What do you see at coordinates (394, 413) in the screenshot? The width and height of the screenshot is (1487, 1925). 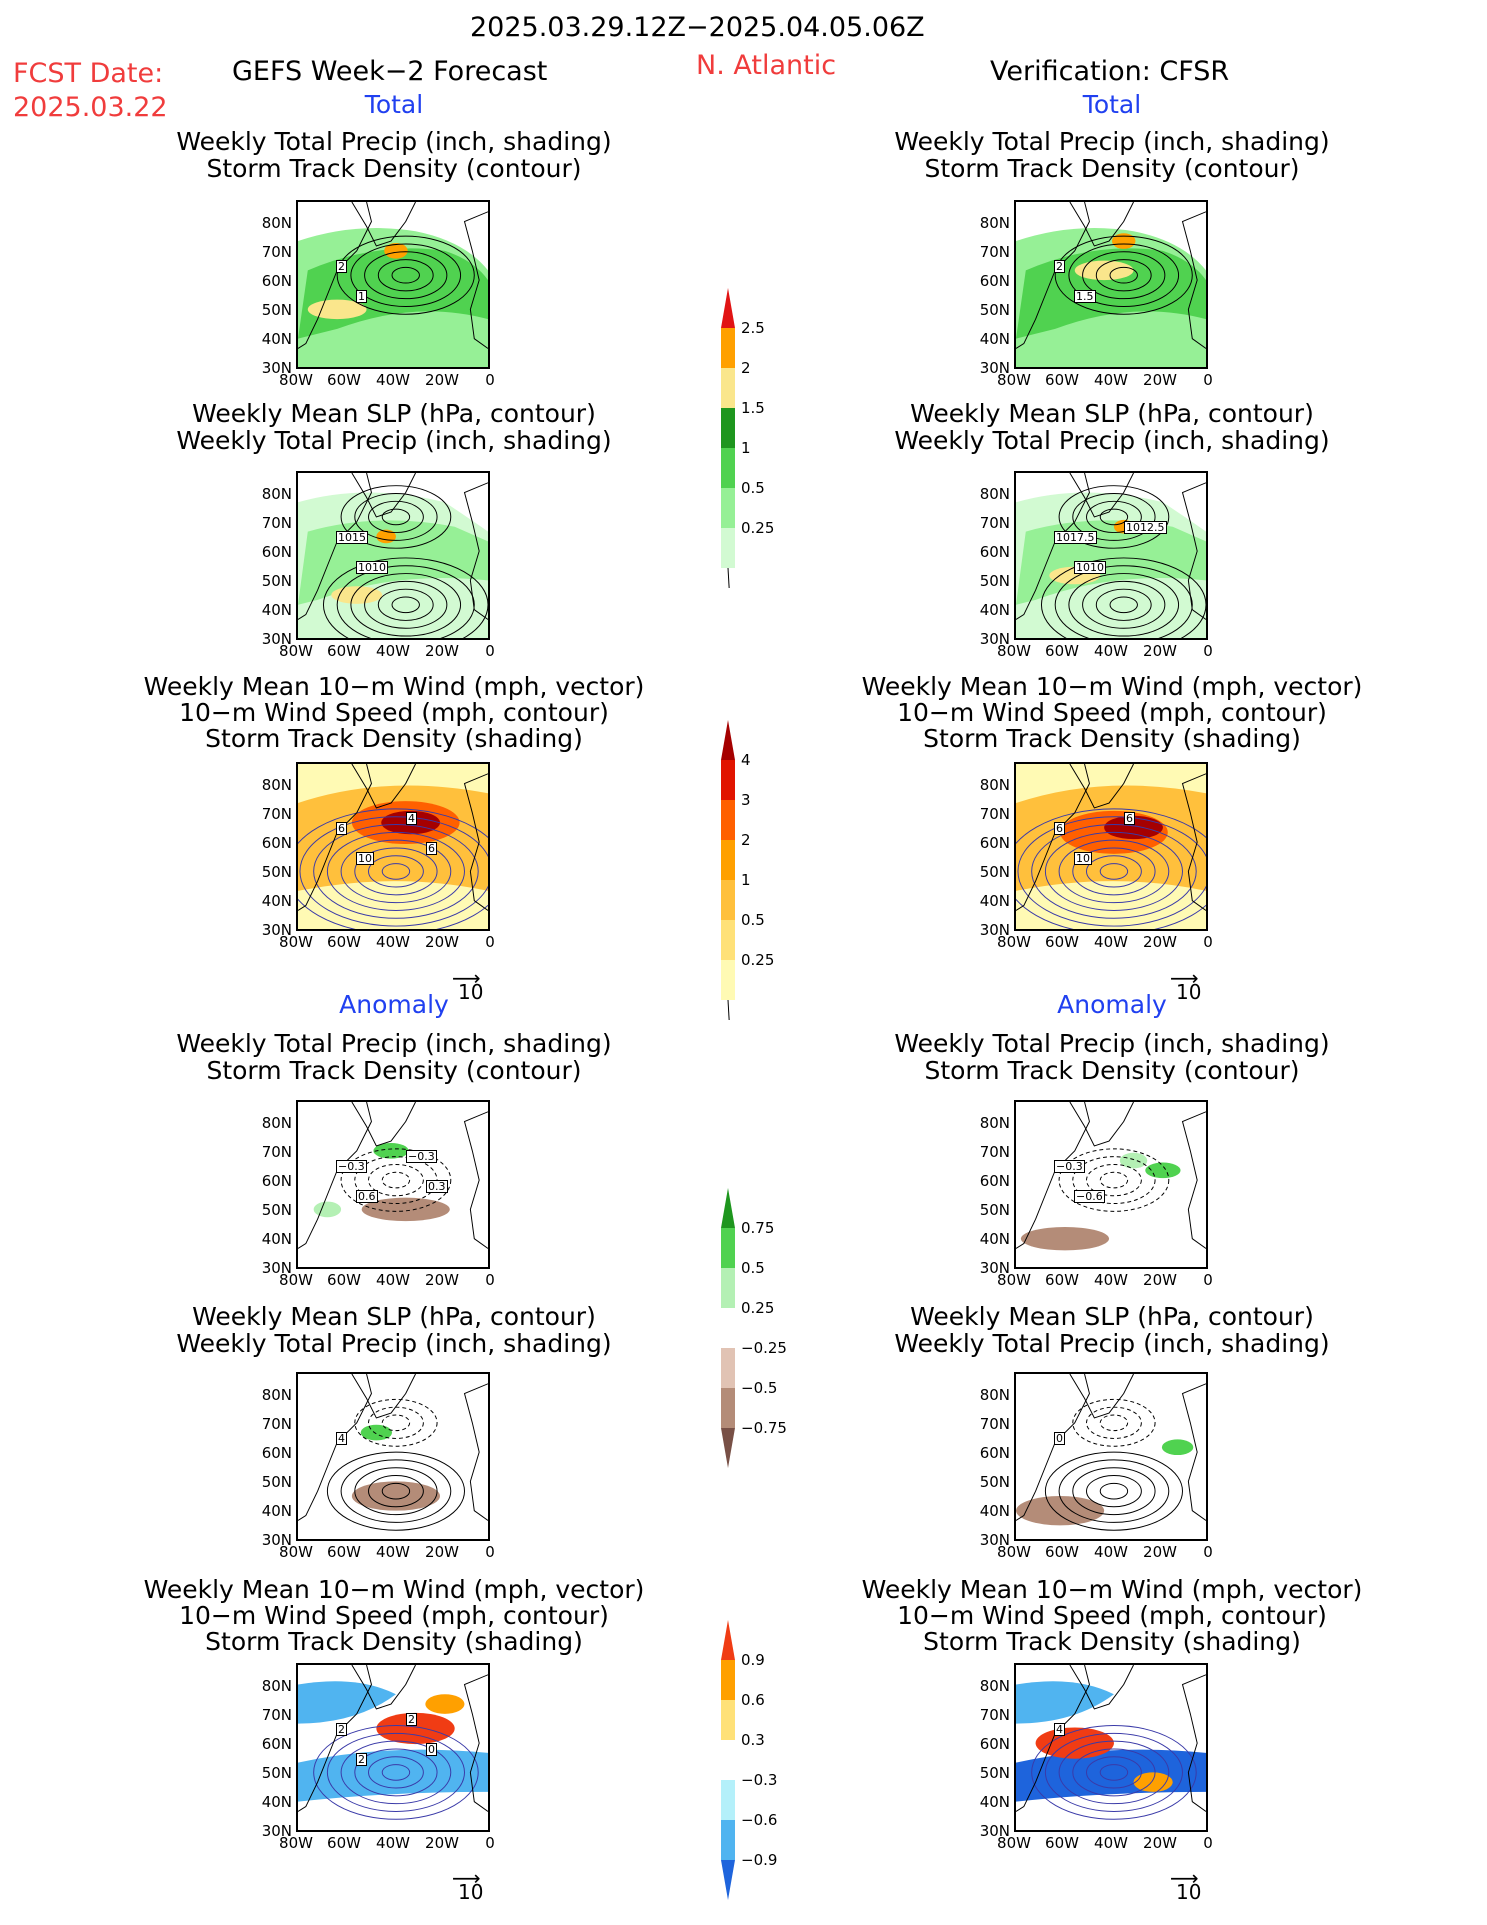 I see `panel-title-slp-line1: Weekly Mean SLP (hPa, contour)` at bounding box center [394, 413].